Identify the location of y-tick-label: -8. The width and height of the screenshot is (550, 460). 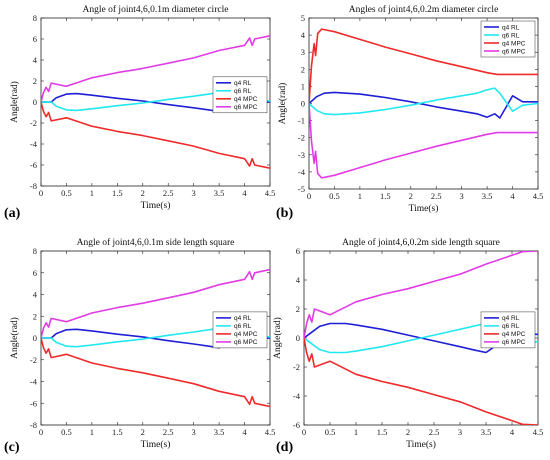
(33, 186).